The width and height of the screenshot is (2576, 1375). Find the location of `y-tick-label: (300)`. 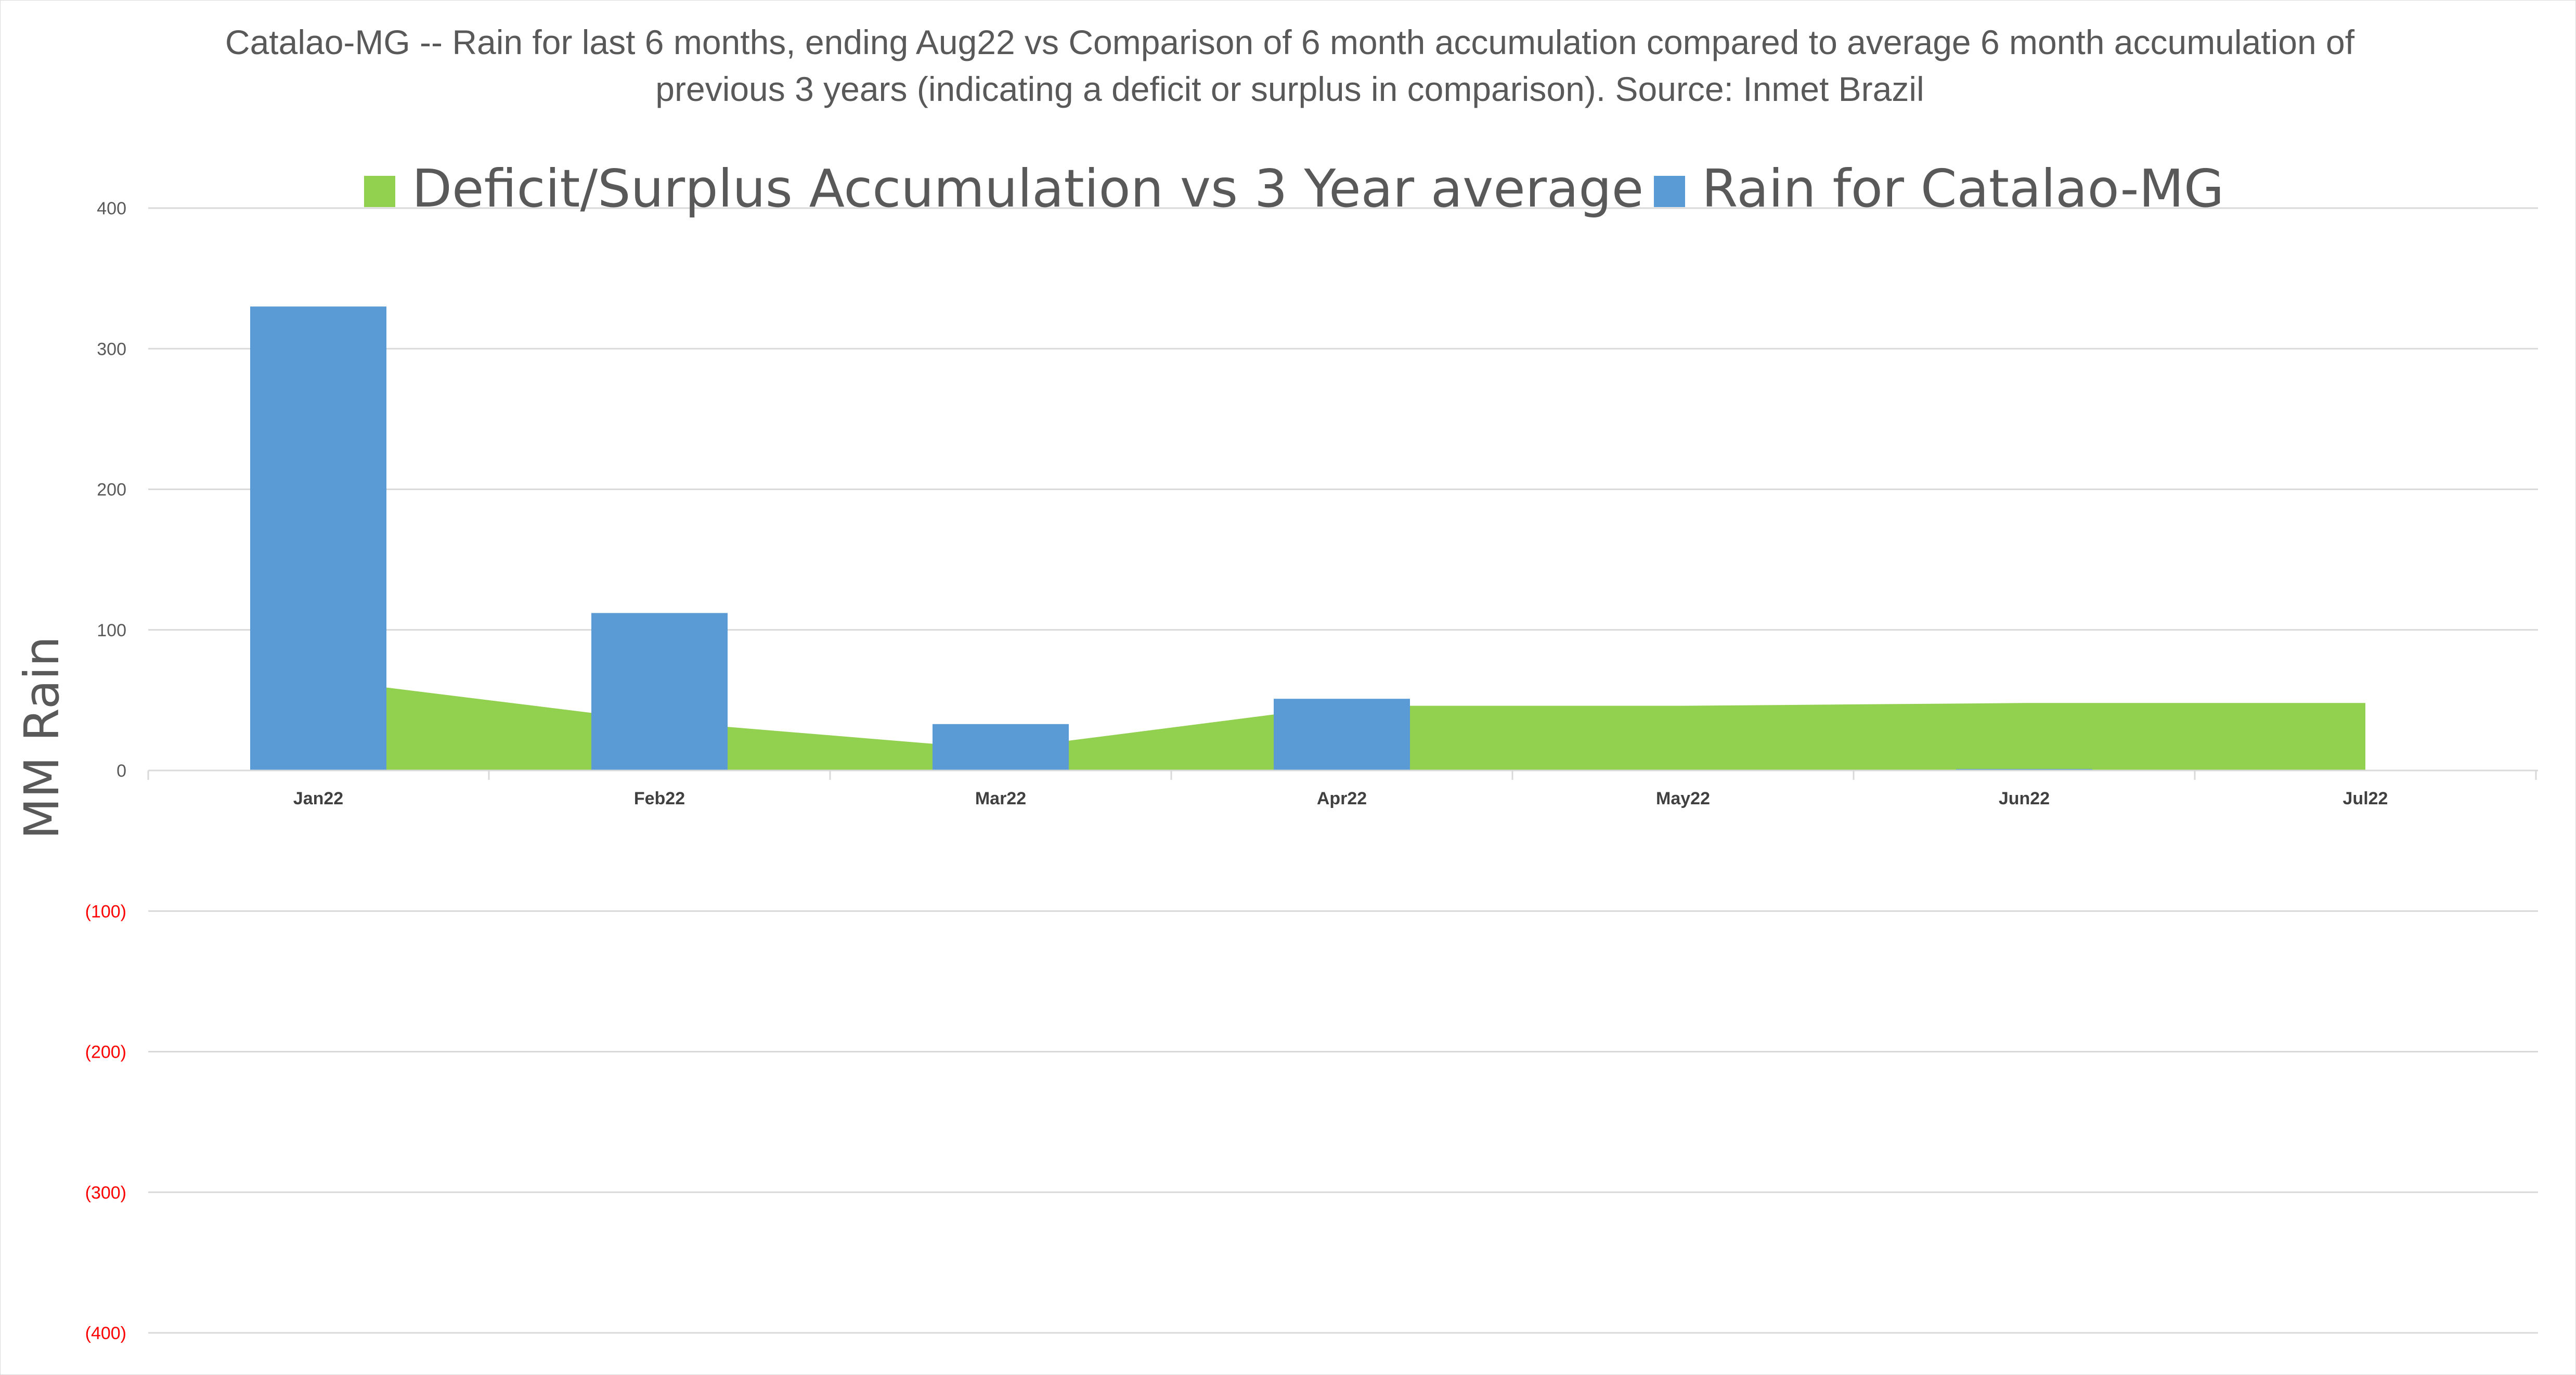

y-tick-label: (300) is located at coordinates (105, 1193).